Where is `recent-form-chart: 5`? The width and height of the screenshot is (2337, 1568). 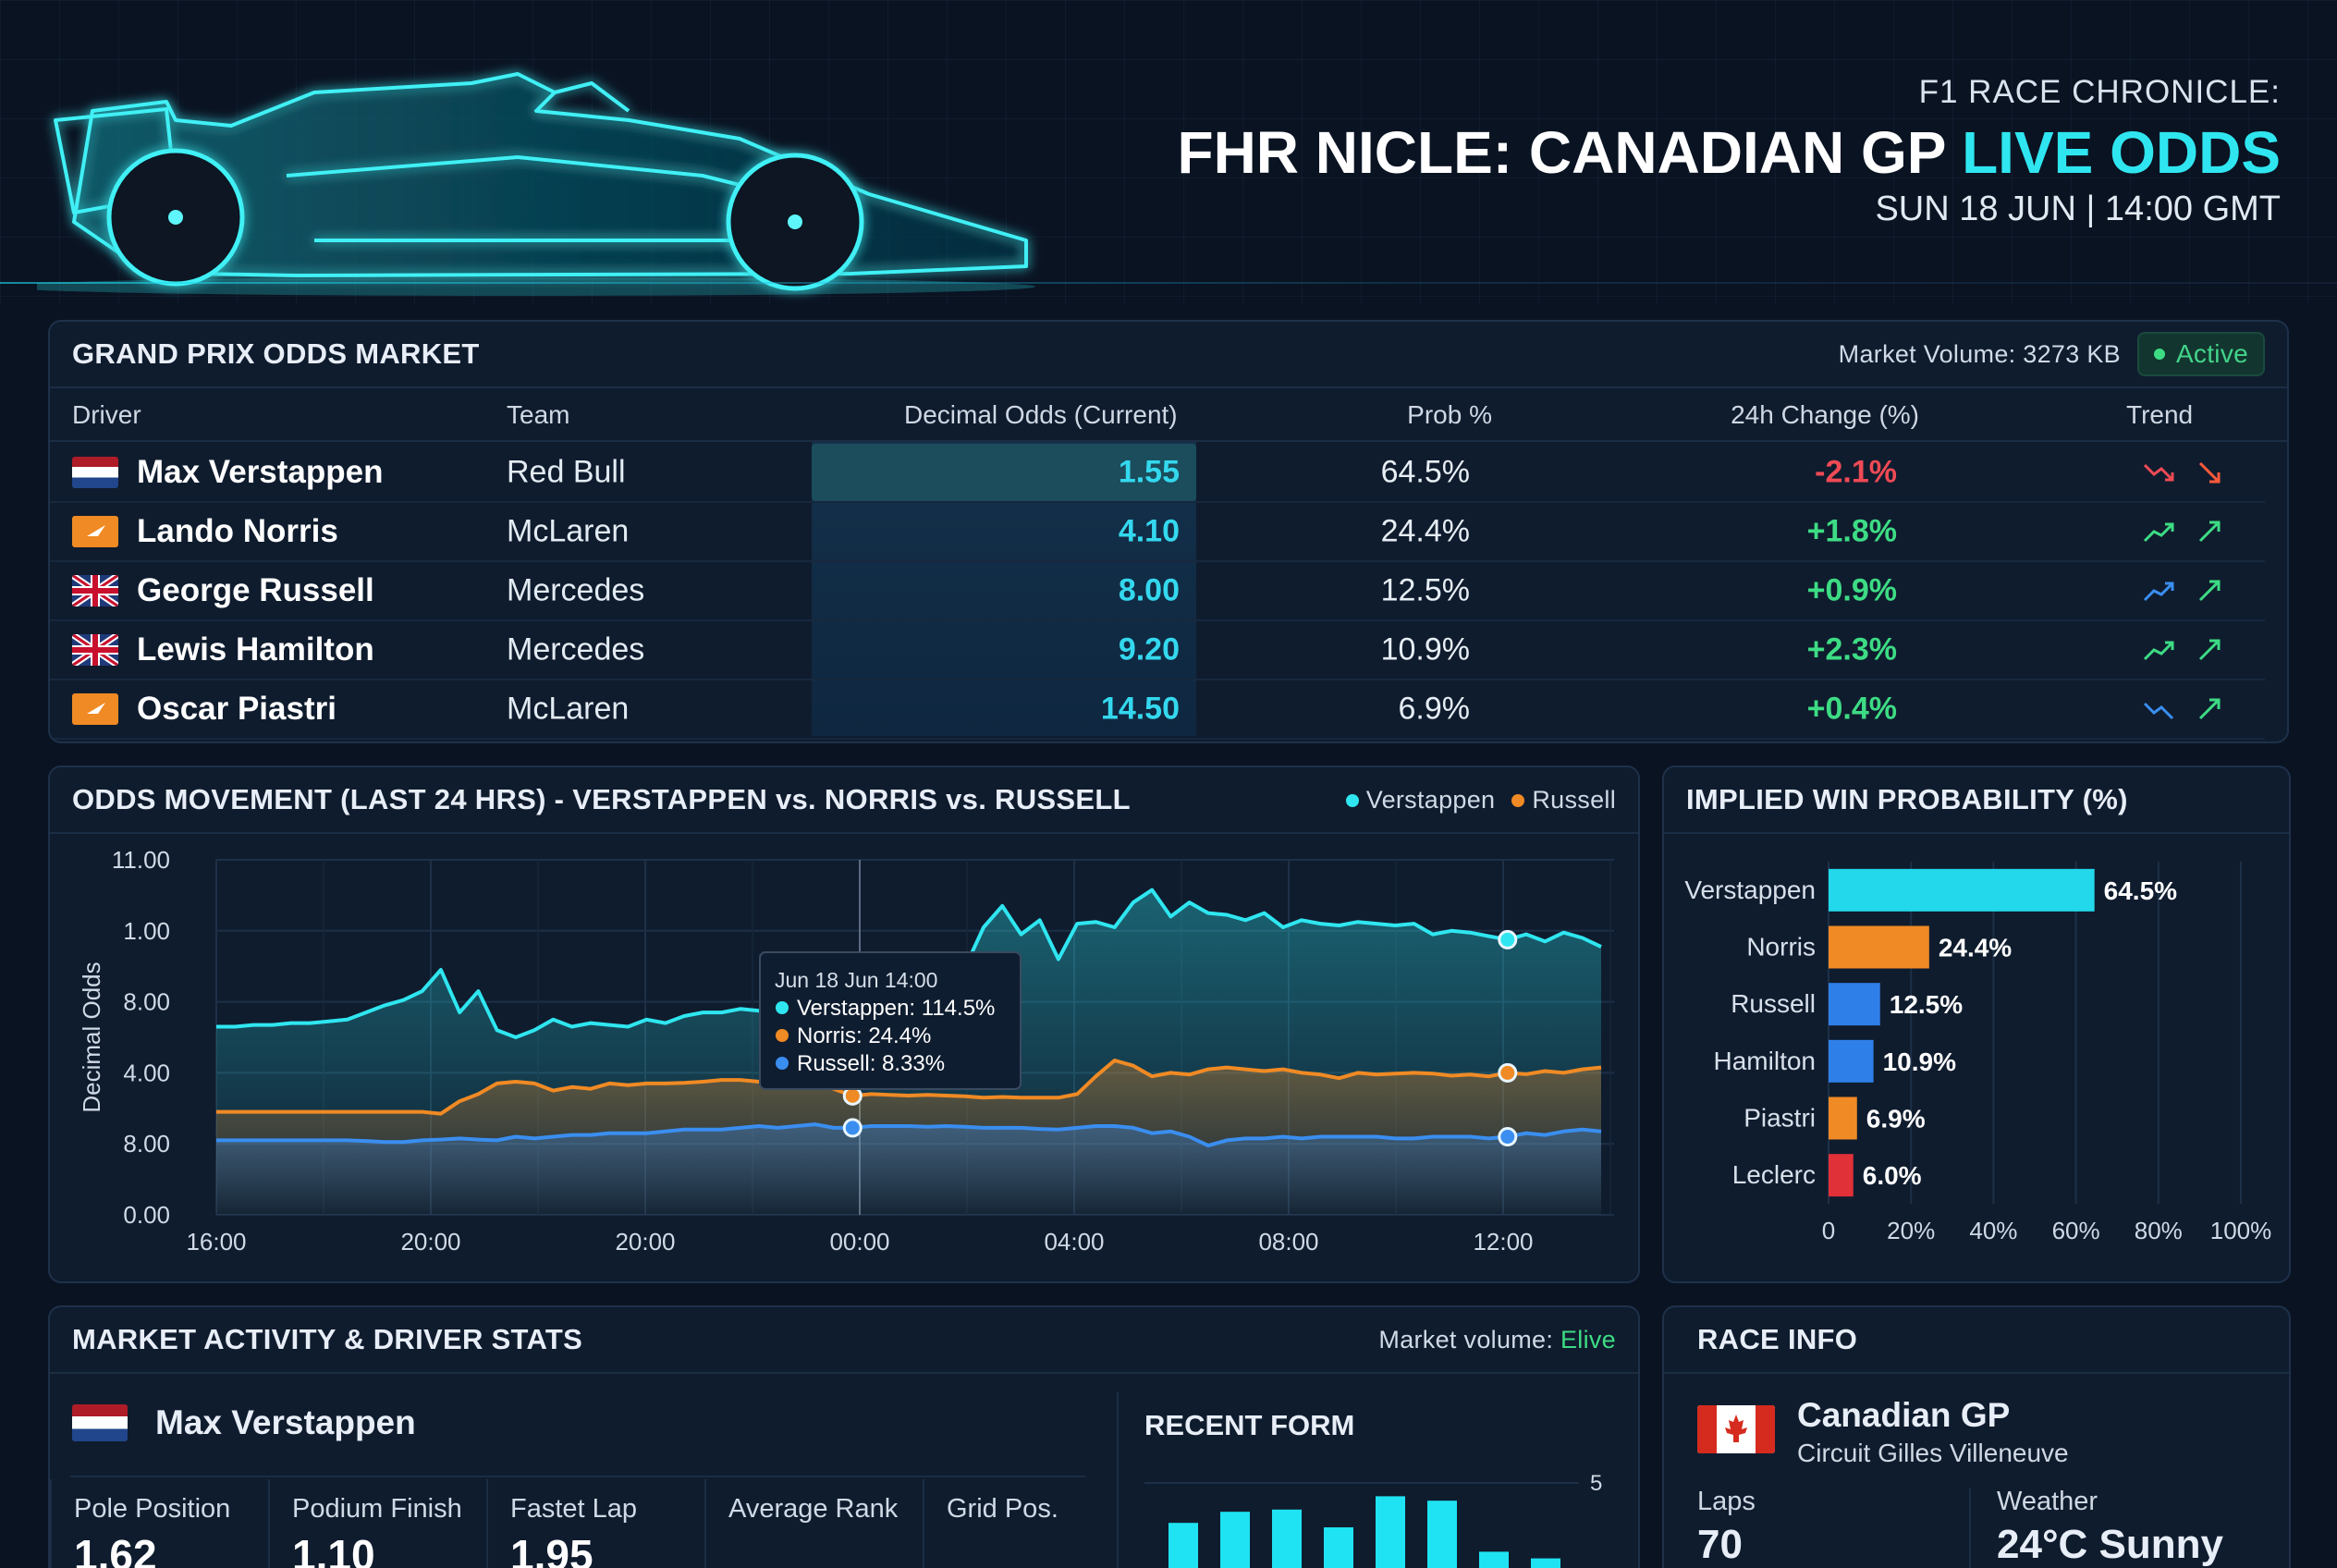 recent-form-chart: 5 is located at coordinates (1384, 1507).